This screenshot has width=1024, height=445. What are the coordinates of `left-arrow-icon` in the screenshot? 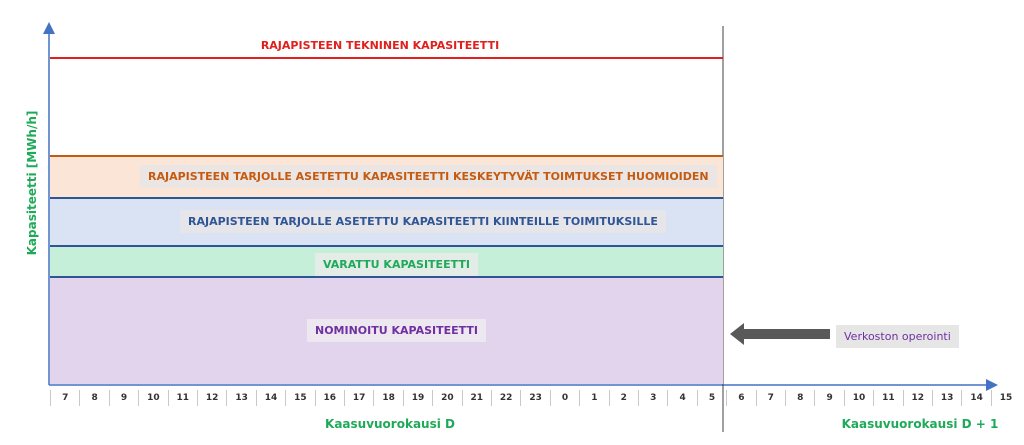 It's located at (780, 334).